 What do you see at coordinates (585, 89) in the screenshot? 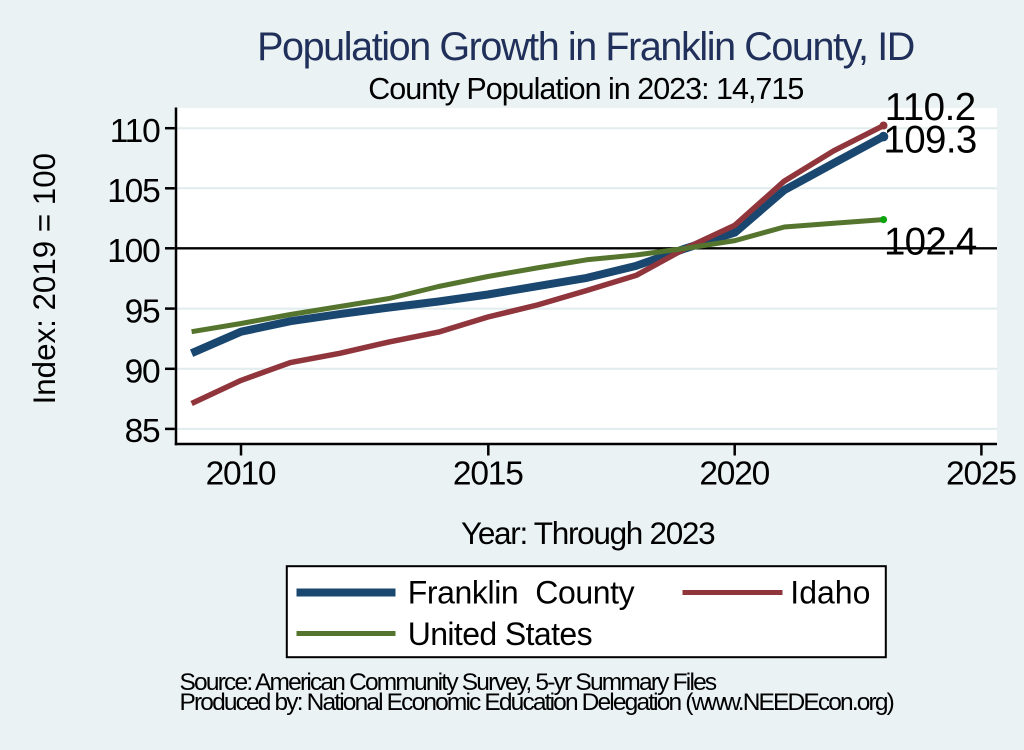
I see `svg-text:County Population in 2023: 14,: County Population in 2023: 14,715` at bounding box center [585, 89].